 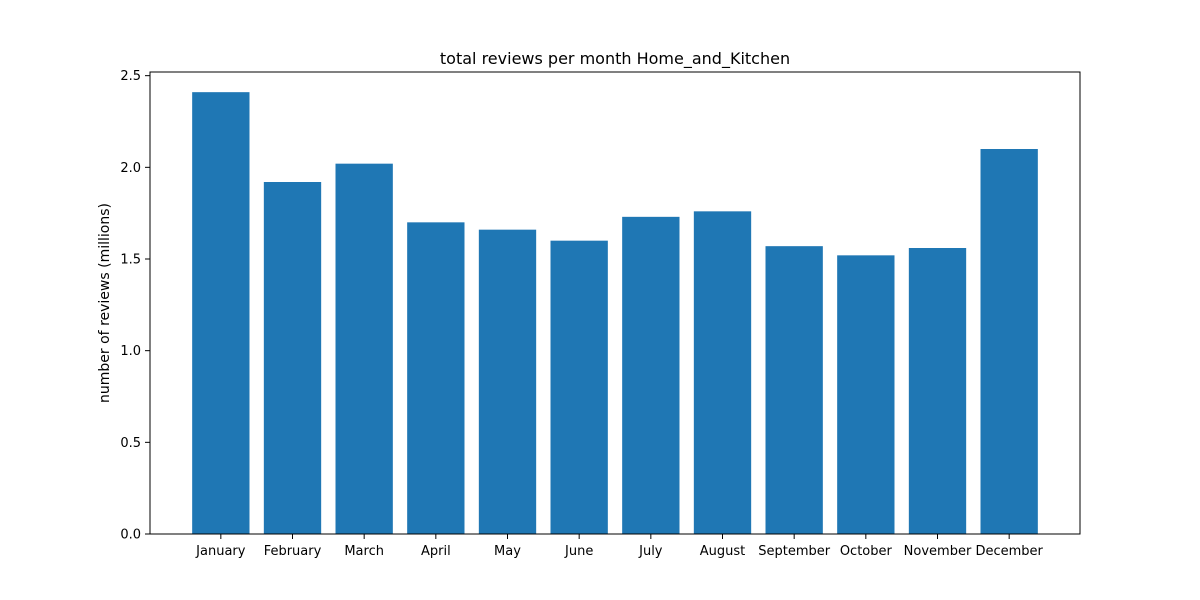 I want to click on x-tick-label: February, so click(x=293, y=551).